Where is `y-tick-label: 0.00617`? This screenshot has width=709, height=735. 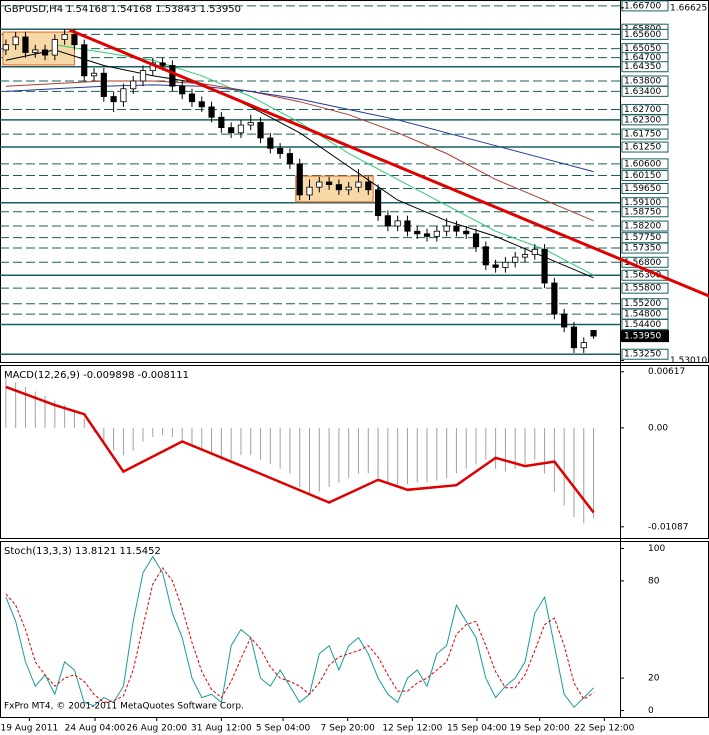
y-tick-label: 0.00617 is located at coordinates (666, 372).